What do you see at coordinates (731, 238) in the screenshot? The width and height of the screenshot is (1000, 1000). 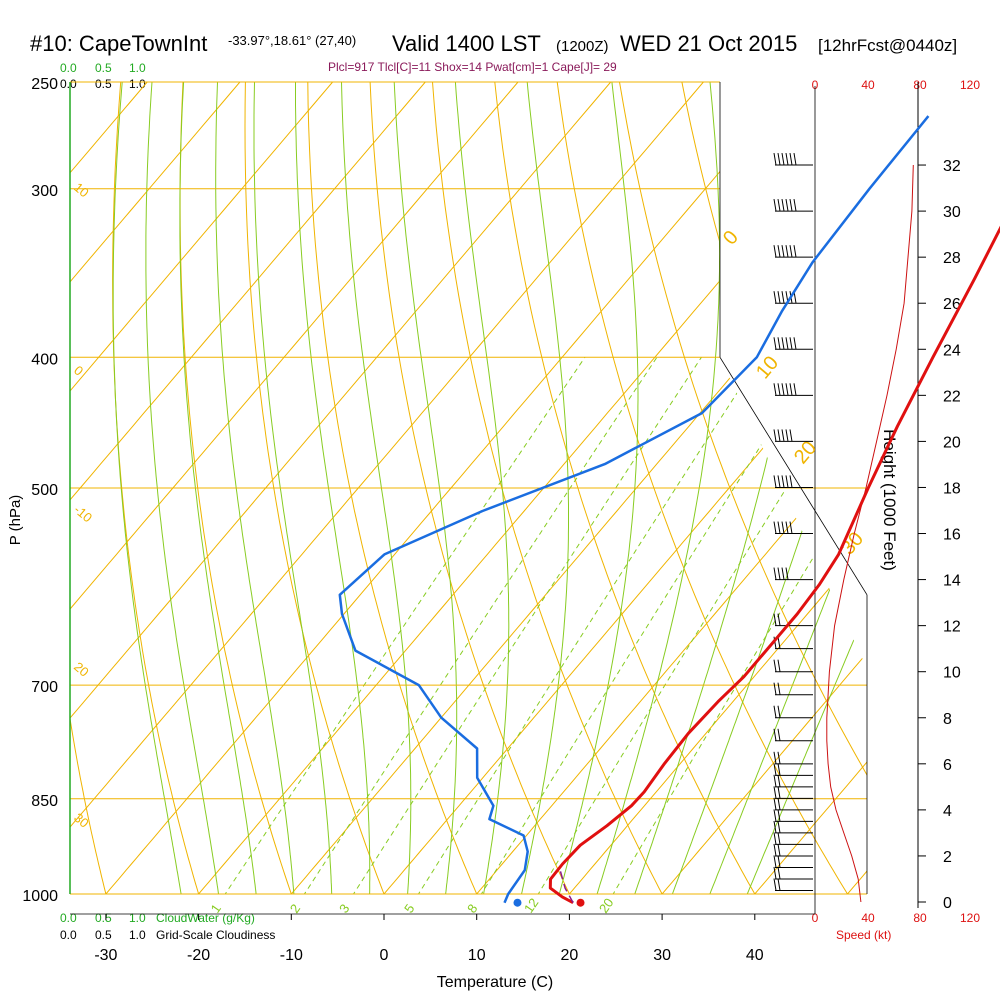 I see `isotherm-label: 0` at bounding box center [731, 238].